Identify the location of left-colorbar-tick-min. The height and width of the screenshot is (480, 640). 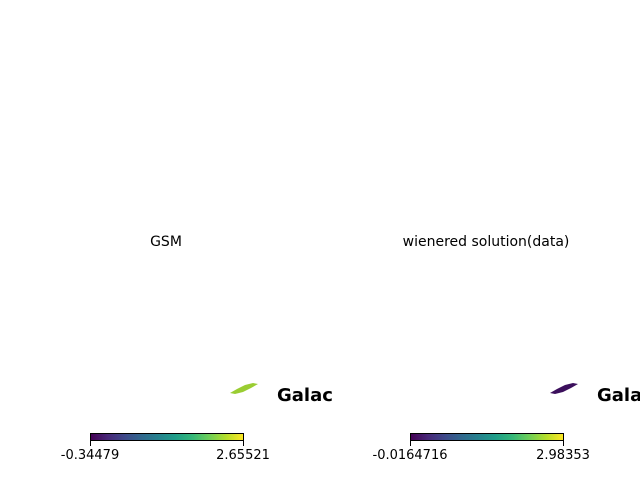
(90, 443).